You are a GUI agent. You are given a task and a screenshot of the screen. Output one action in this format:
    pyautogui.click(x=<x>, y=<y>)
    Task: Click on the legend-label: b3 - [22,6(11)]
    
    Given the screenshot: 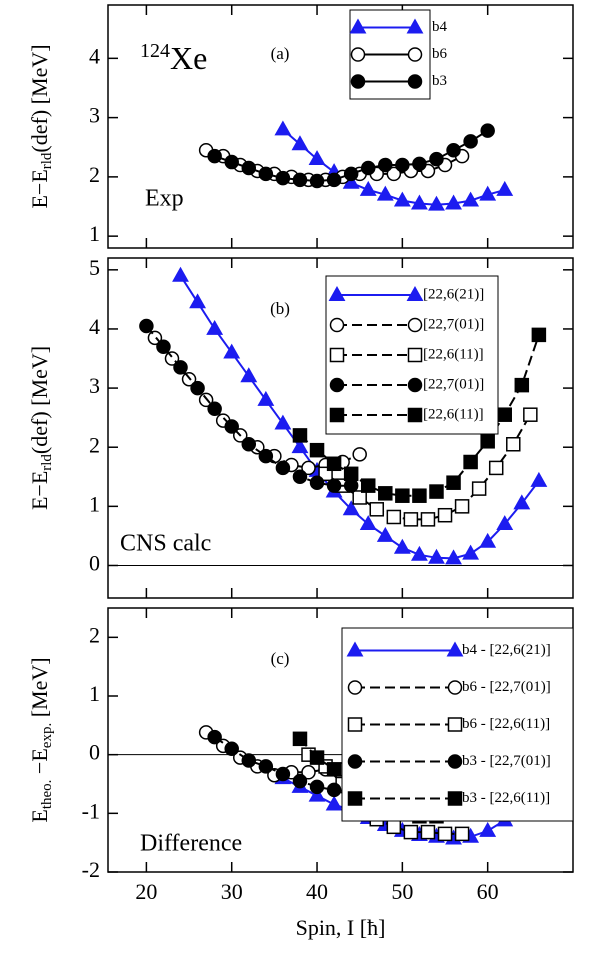 What is the action you would take?
    pyautogui.click(x=506, y=798)
    